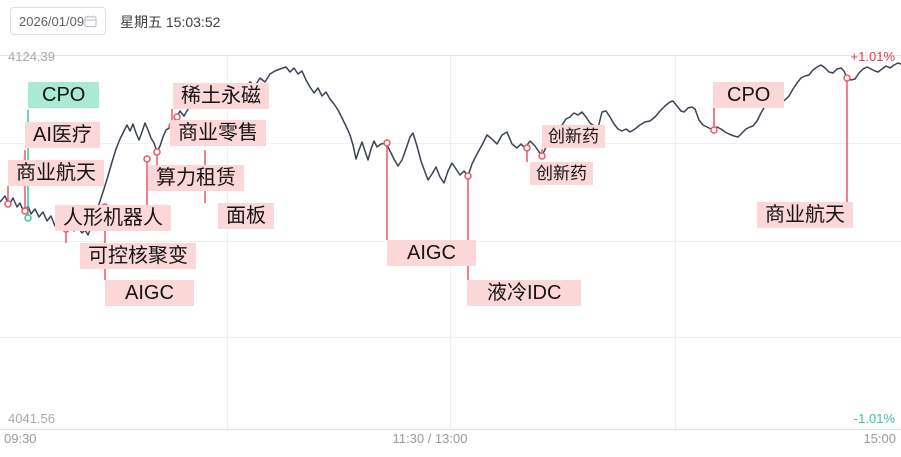 The image size is (901, 457). What do you see at coordinates (20, 438) in the screenshot?
I see `x-axis-open: 09:30` at bounding box center [20, 438].